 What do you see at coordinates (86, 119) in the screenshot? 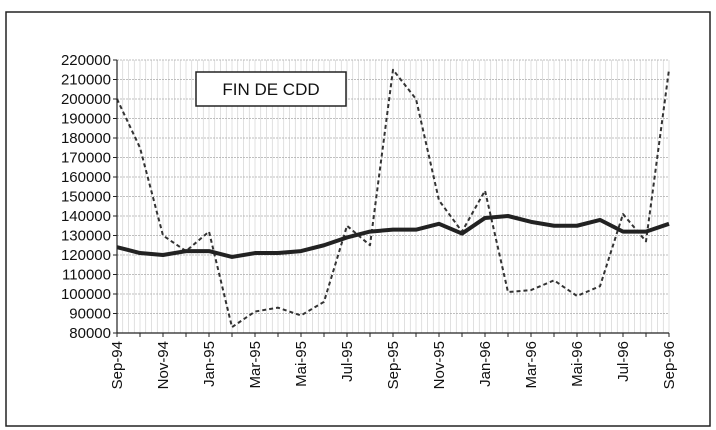
I see `y-tick-label: 190000` at bounding box center [86, 119].